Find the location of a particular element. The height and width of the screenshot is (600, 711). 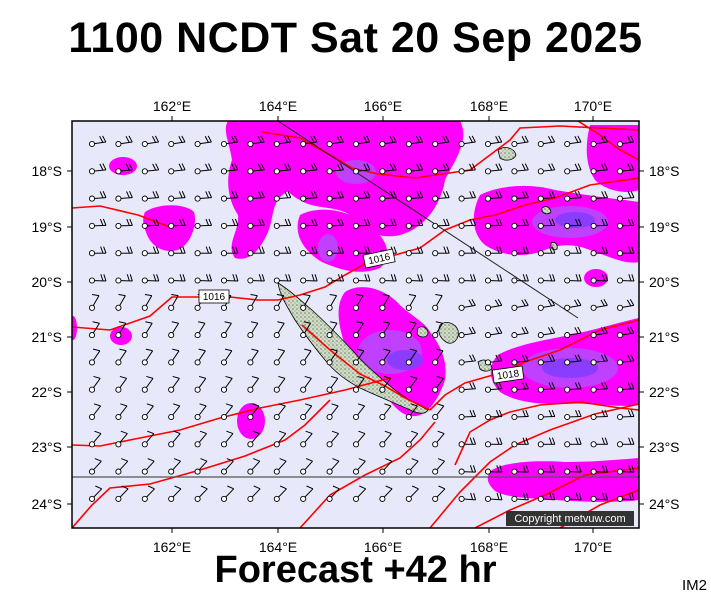

lat-label-left-20: 20°S is located at coordinates (46, 282).